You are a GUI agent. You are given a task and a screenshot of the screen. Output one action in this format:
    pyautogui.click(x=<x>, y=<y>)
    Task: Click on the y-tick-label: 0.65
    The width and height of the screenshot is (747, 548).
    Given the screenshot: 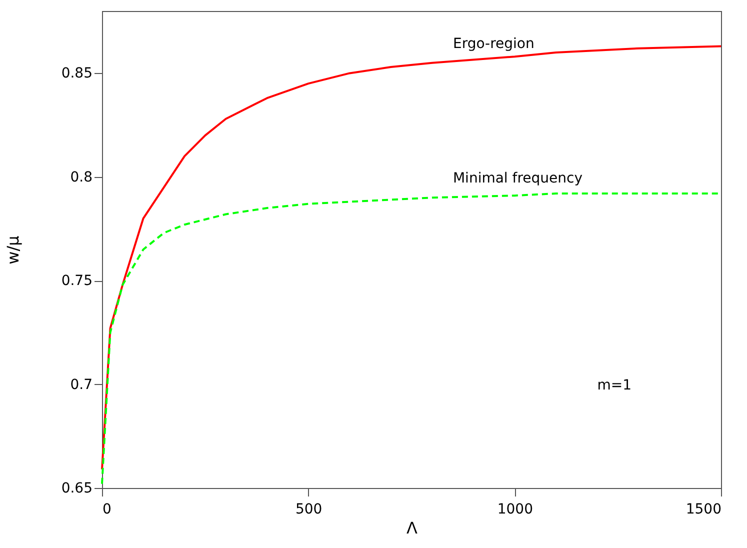 What is the action you would take?
    pyautogui.click(x=76, y=488)
    